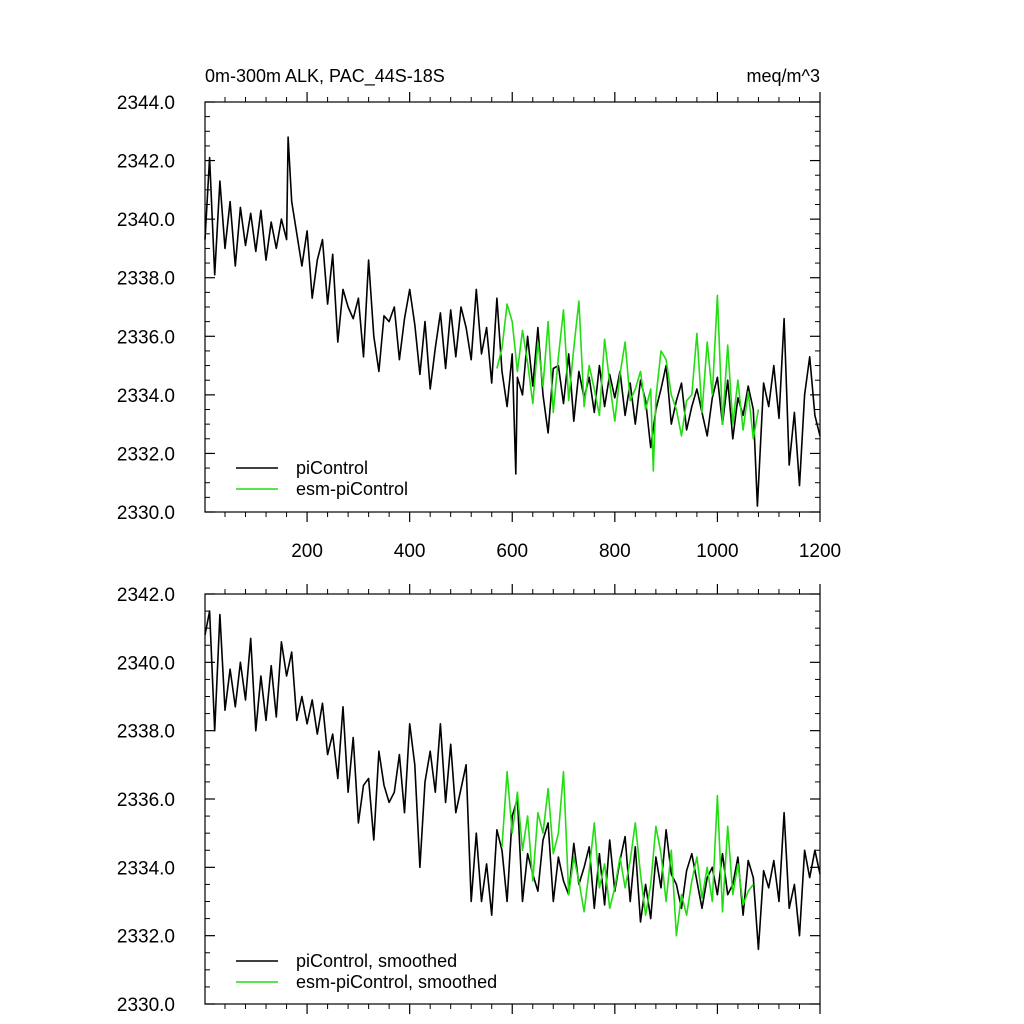 Image resolution: width=1024 pixels, height=1024 pixels. Describe the element at coordinates (307, 551) in the screenshot. I see `x-tick-label: 200` at that location.